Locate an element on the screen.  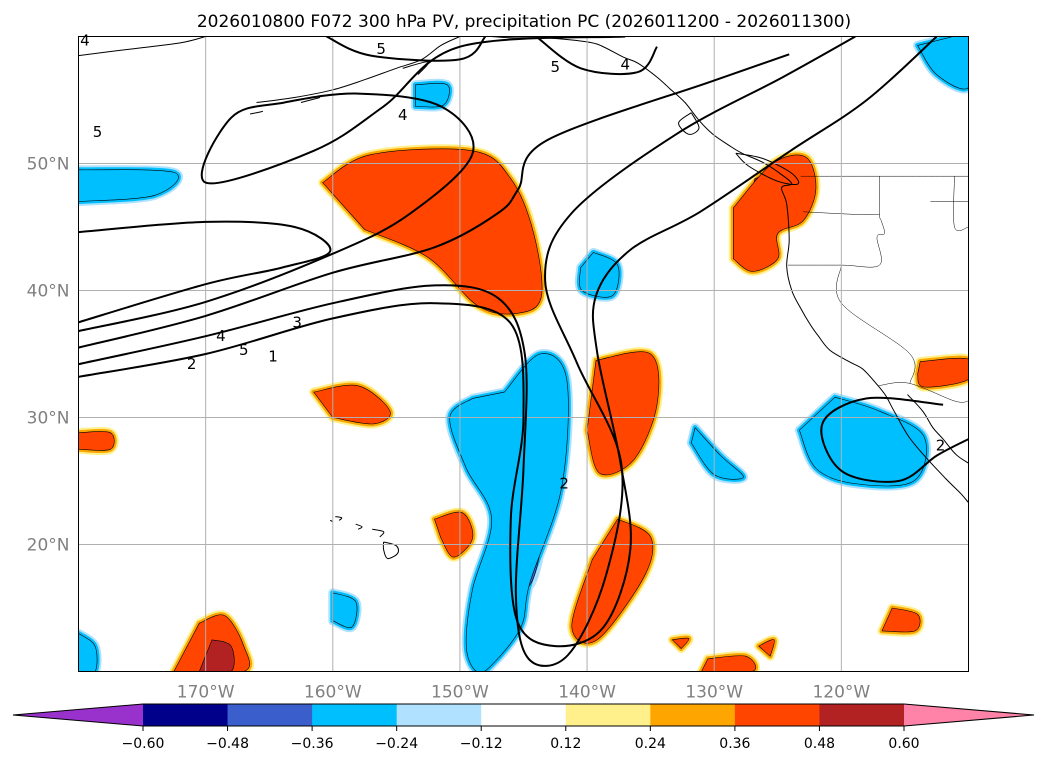
colorbar-tick-label: −0.24 is located at coordinates (396, 744).